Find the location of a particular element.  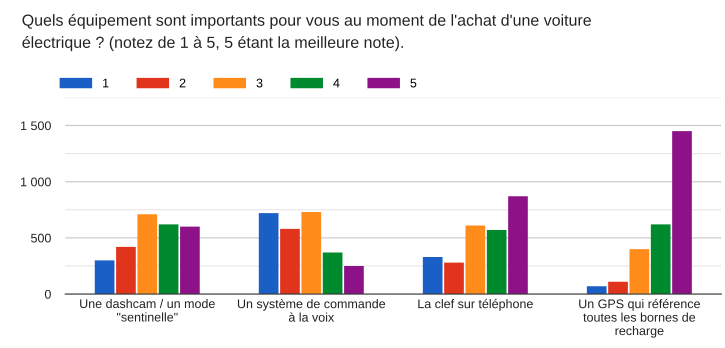

x-tick-label: Une dashcam / un mode "sentinelle" is located at coordinates (147, 310).